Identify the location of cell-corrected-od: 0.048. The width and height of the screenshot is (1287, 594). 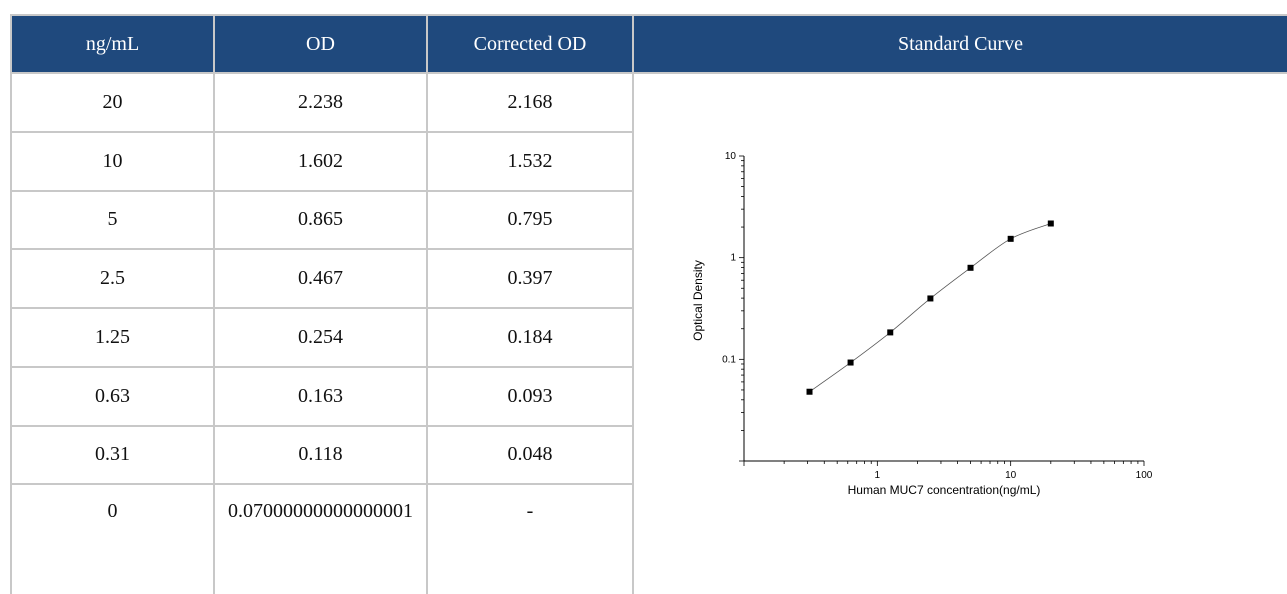
(530, 455).